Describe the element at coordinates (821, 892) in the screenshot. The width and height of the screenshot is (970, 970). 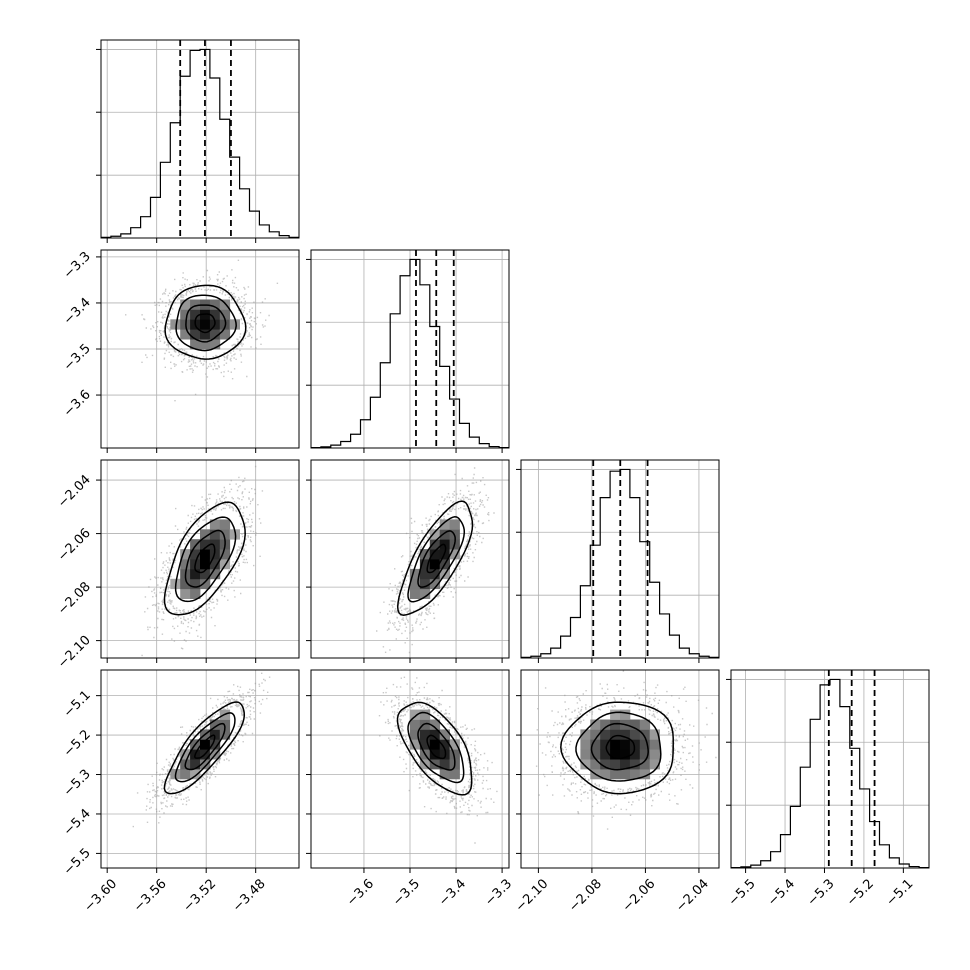
I see `x-tick-label: −5.3` at that location.